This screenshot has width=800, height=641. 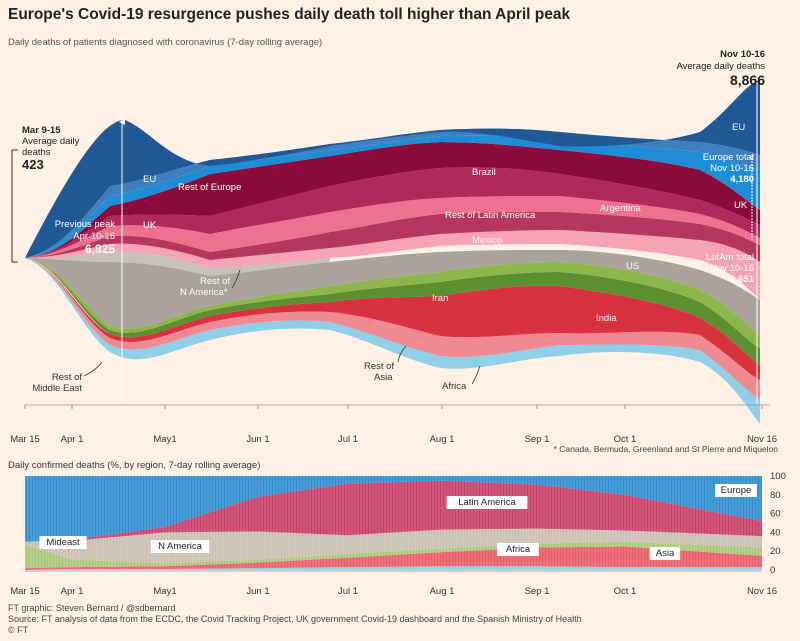 I want to click on area-rest-na, so click(x=177, y=263).